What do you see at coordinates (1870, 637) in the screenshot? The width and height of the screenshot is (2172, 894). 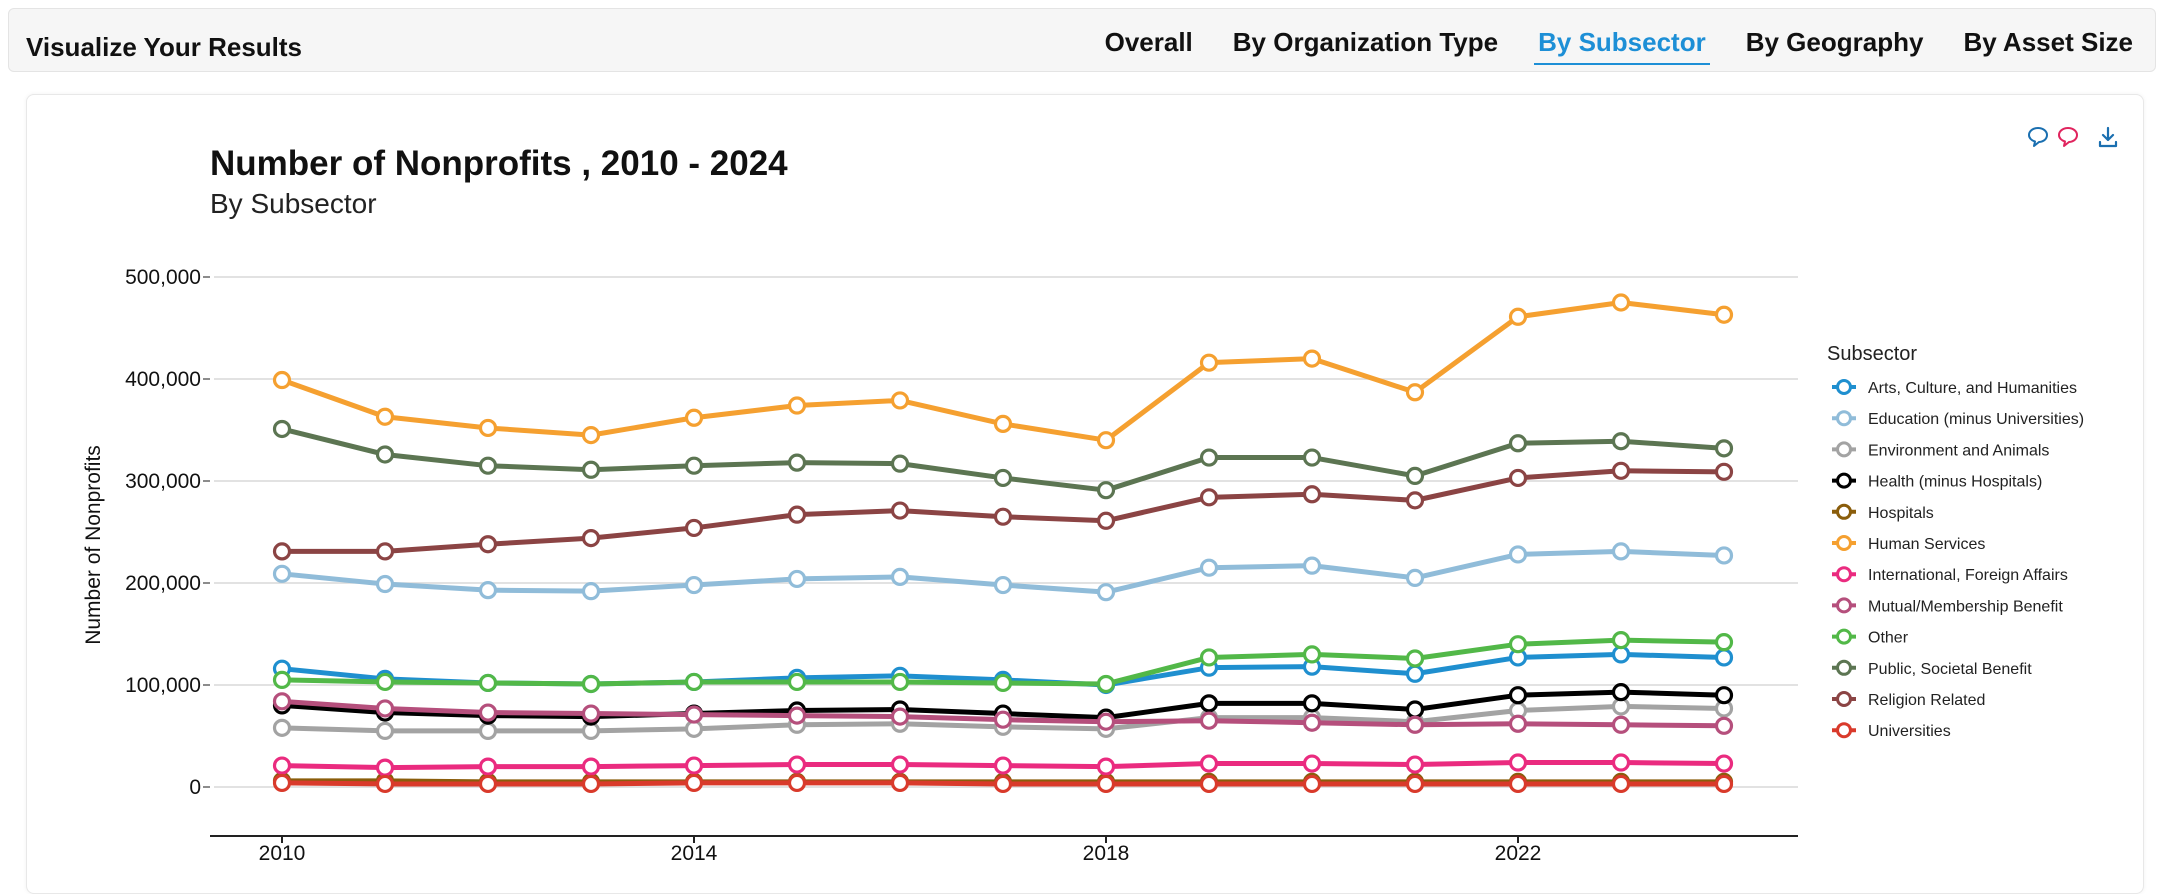 I see `legend-item-other: Other` at bounding box center [1870, 637].